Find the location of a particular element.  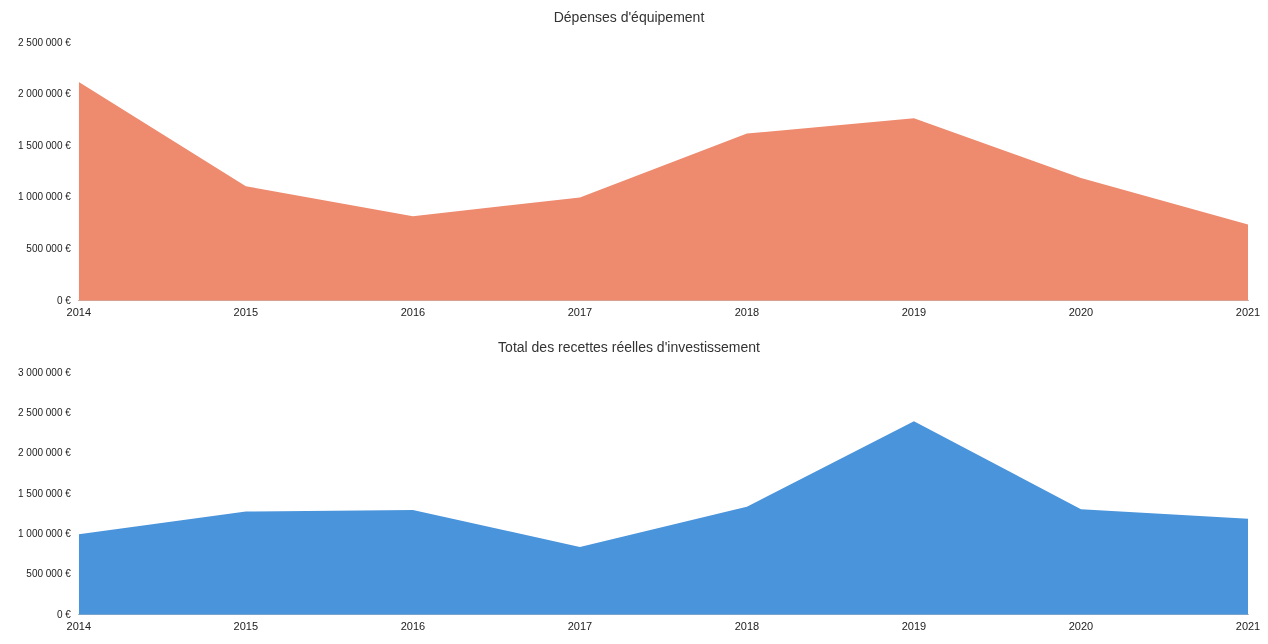

chart-title: Dépenses d'équipement is located at coordinates (629, 17).